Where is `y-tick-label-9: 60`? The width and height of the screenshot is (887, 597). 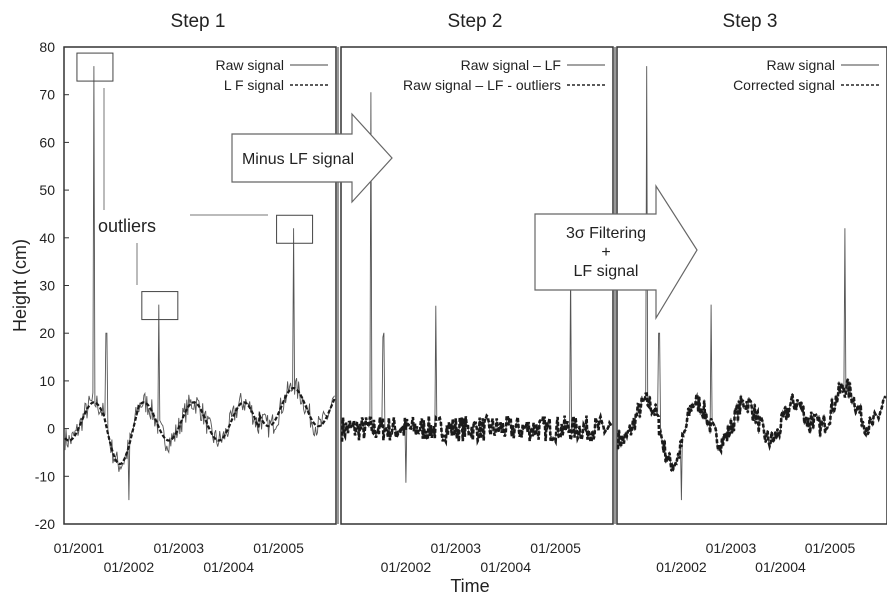 y-tick-label-9: 60 is located at coordinates (47, 142).